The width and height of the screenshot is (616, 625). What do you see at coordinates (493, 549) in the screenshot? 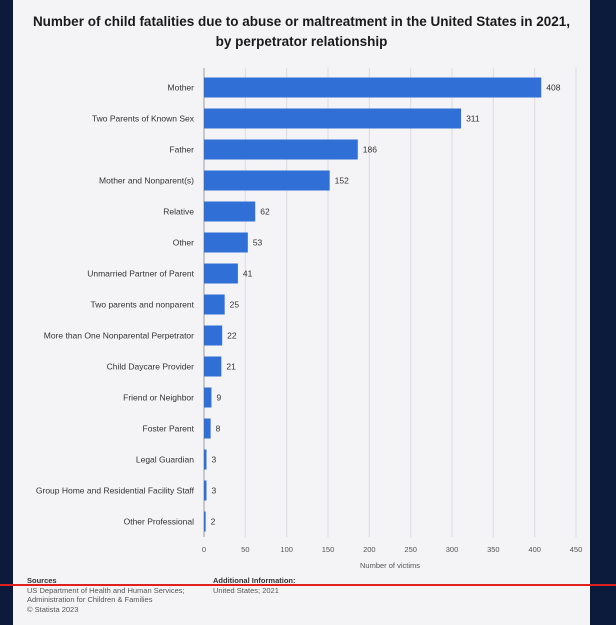
I see `x-tick-label: 350` at bounding box center [493, 549].